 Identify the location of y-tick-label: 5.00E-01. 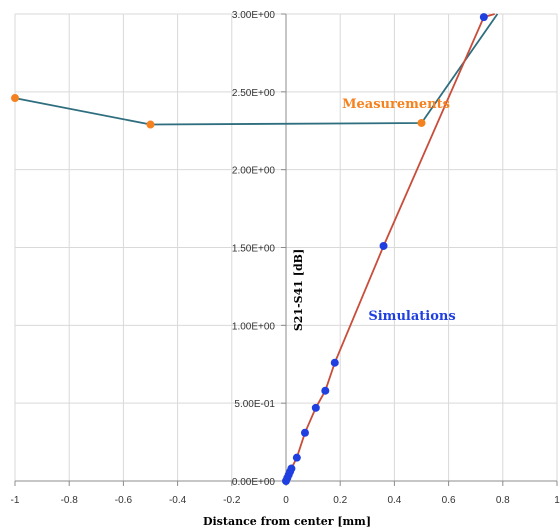
(254, 404).